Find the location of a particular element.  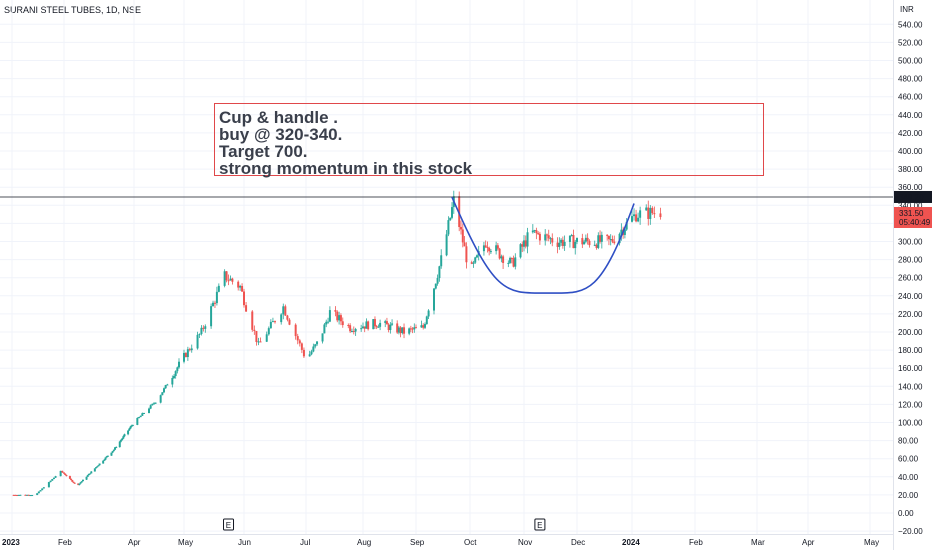

price-tick-label: 0.00 is located at coordinates (906, 513).